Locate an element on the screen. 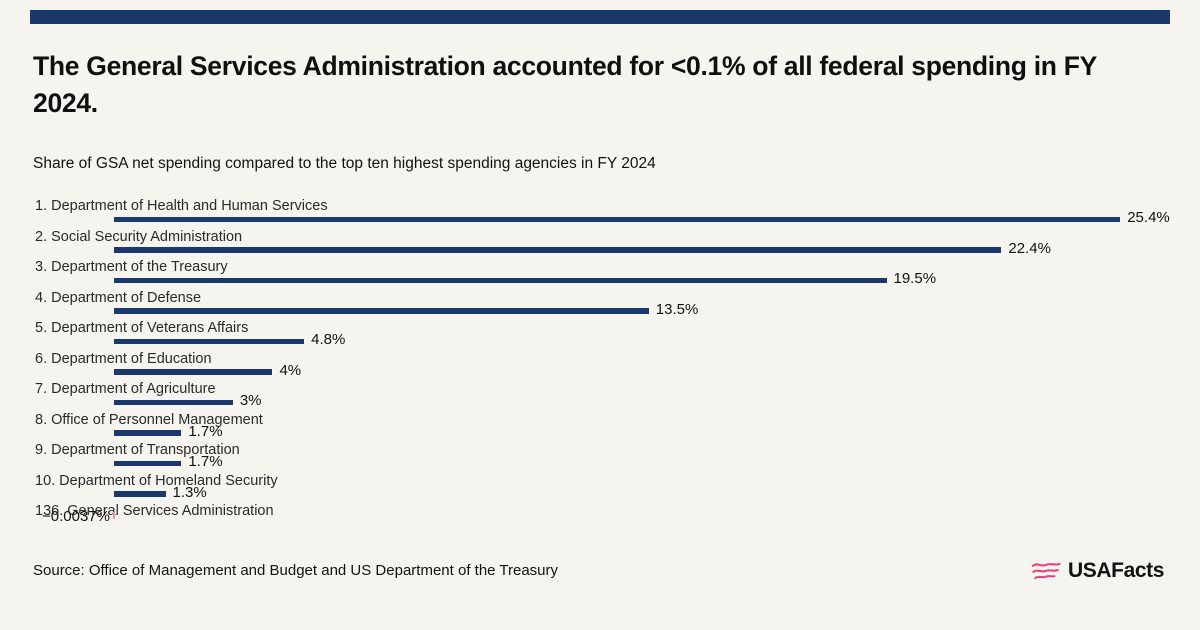 Image resolution: width=1200 pixels, height=630 pixels. value-label: 13.5% is located at coordinates (677, 309).